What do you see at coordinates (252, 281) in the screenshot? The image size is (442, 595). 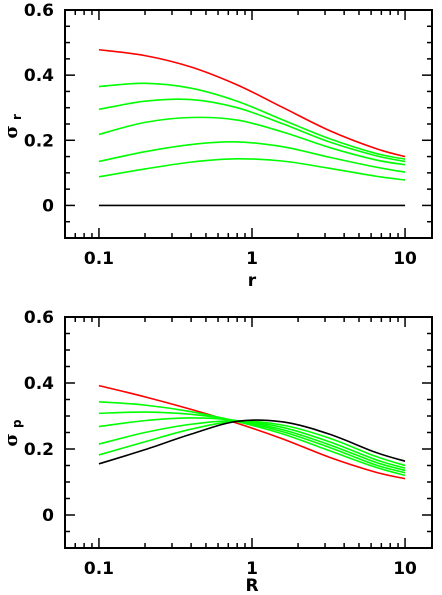 I see `x-axis-label-r: r` at bounding box center [252, 281].